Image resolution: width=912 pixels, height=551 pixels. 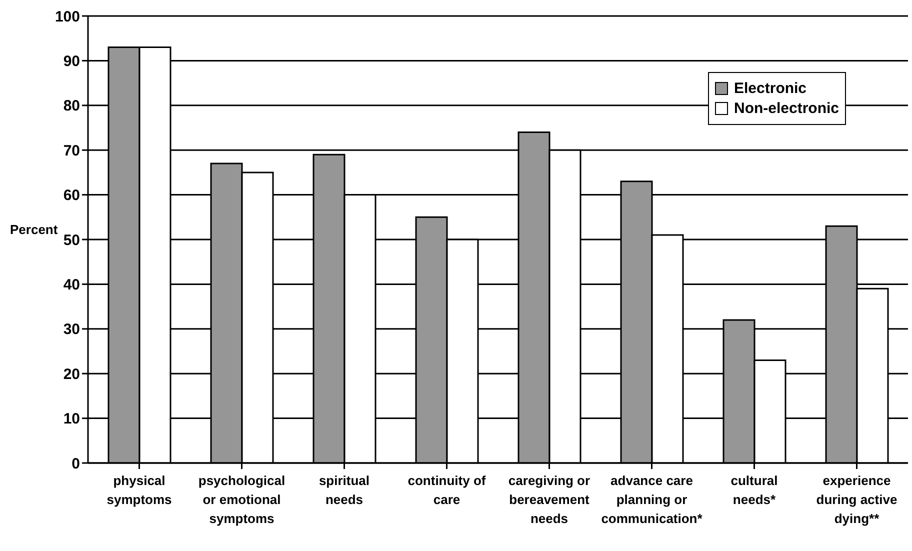 I want to click on y-tick-label: 80, so click(x=71, y=106).